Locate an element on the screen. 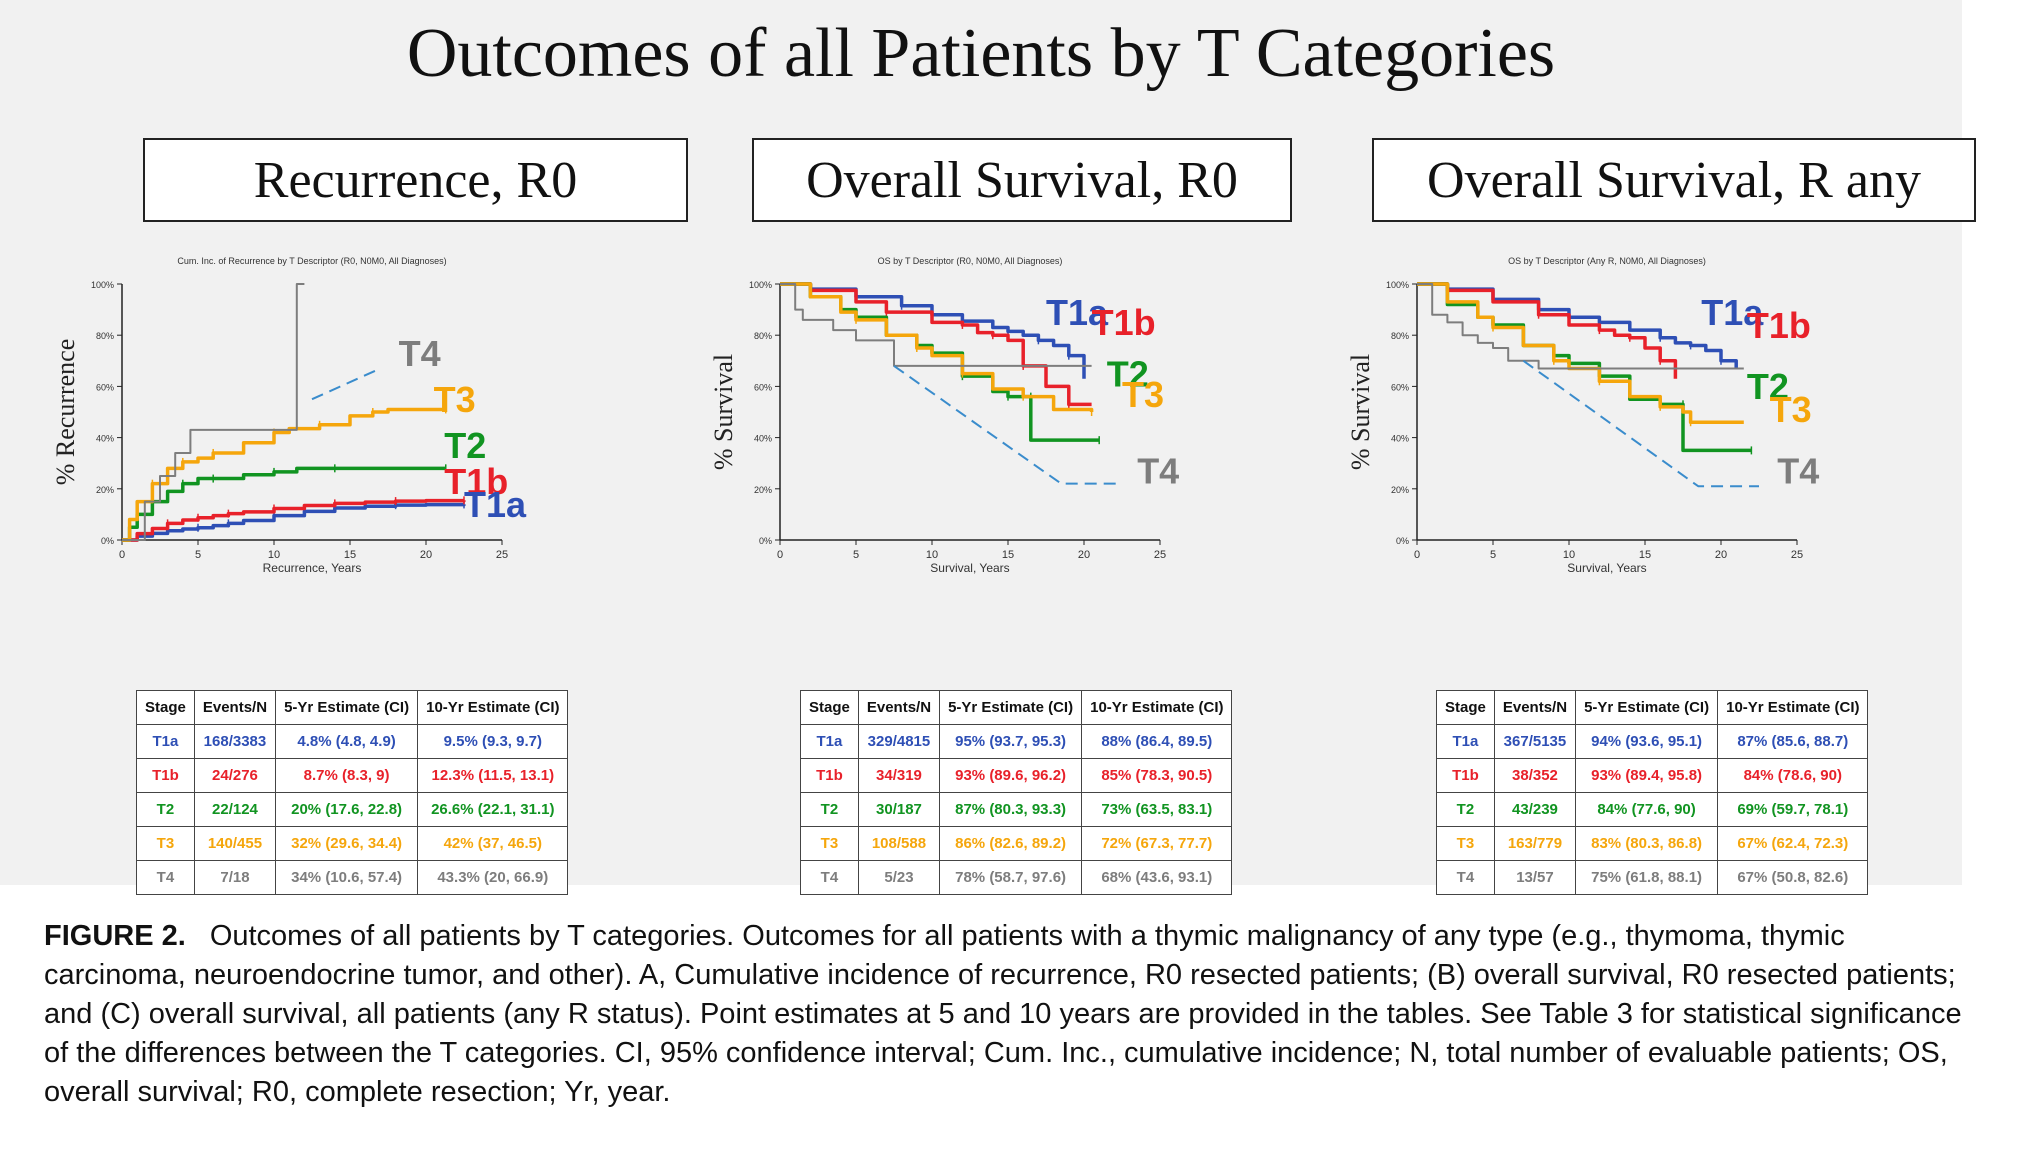  table-cell-events: 367/5135 is located at coordinates (1535, 741).